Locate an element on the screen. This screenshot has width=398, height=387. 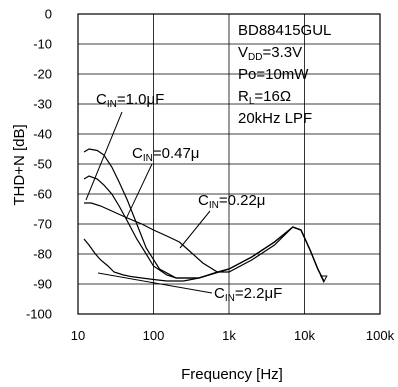
x-tick-label: 1k is located at coordinates (229, 335).